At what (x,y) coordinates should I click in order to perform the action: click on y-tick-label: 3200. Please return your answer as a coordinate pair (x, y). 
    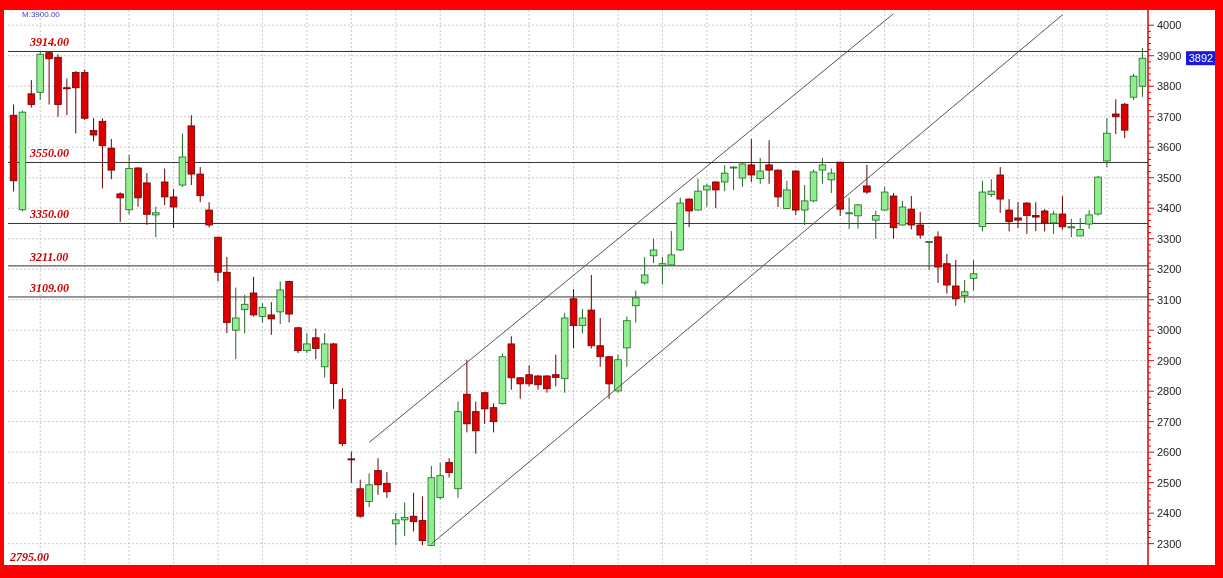
    Looking at the image, I should click on (1169, 269).